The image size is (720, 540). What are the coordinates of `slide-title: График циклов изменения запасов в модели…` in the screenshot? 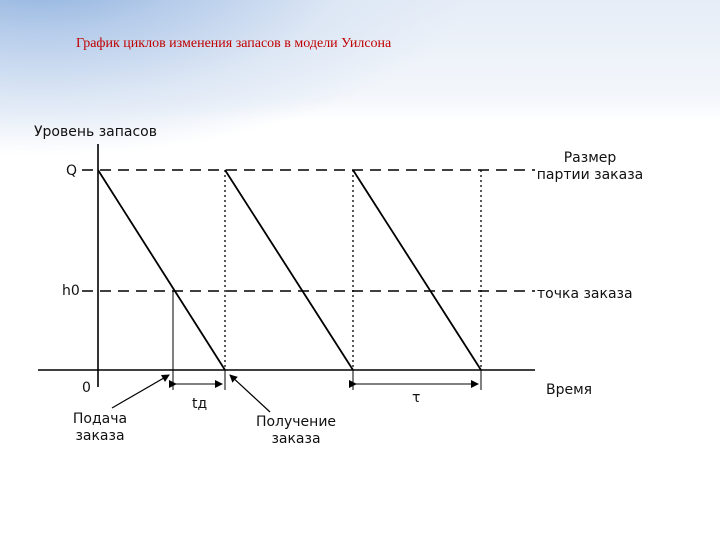 It's located at (234, 43).